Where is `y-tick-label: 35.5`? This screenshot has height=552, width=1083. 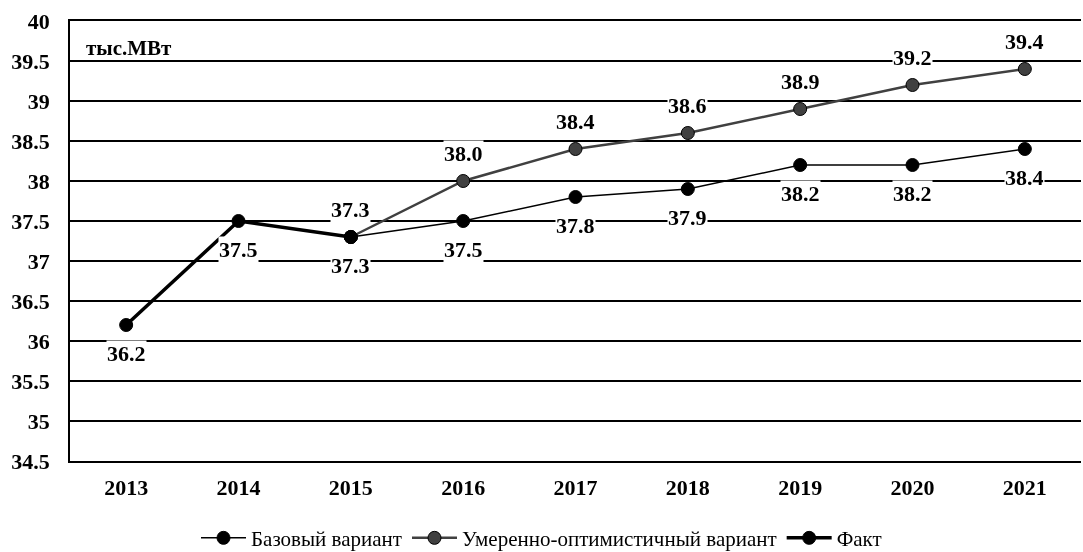
y-tick-label: 35.5 is located at coordinates (30, 381).